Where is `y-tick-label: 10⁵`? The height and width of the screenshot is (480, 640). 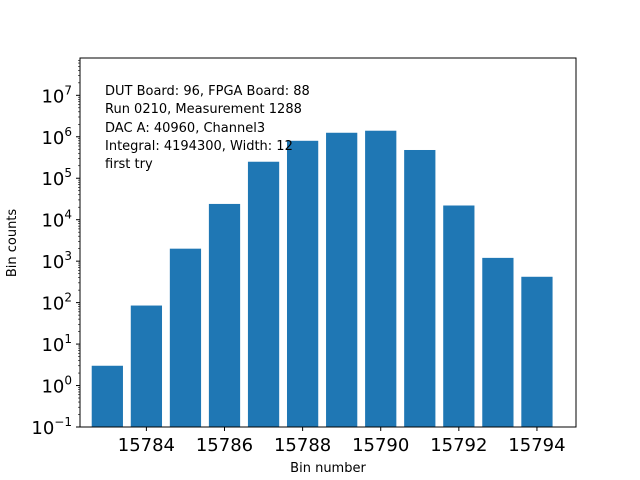
y-tick-label: 10⁵ is located at coordinates (56, 178).